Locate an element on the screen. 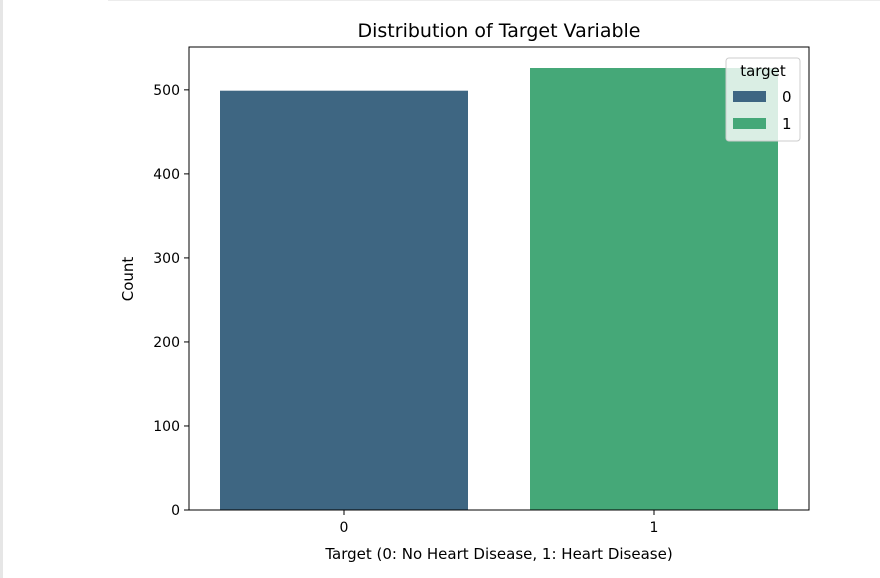  legend: target 0 1 is located at coordinates (763, 99).